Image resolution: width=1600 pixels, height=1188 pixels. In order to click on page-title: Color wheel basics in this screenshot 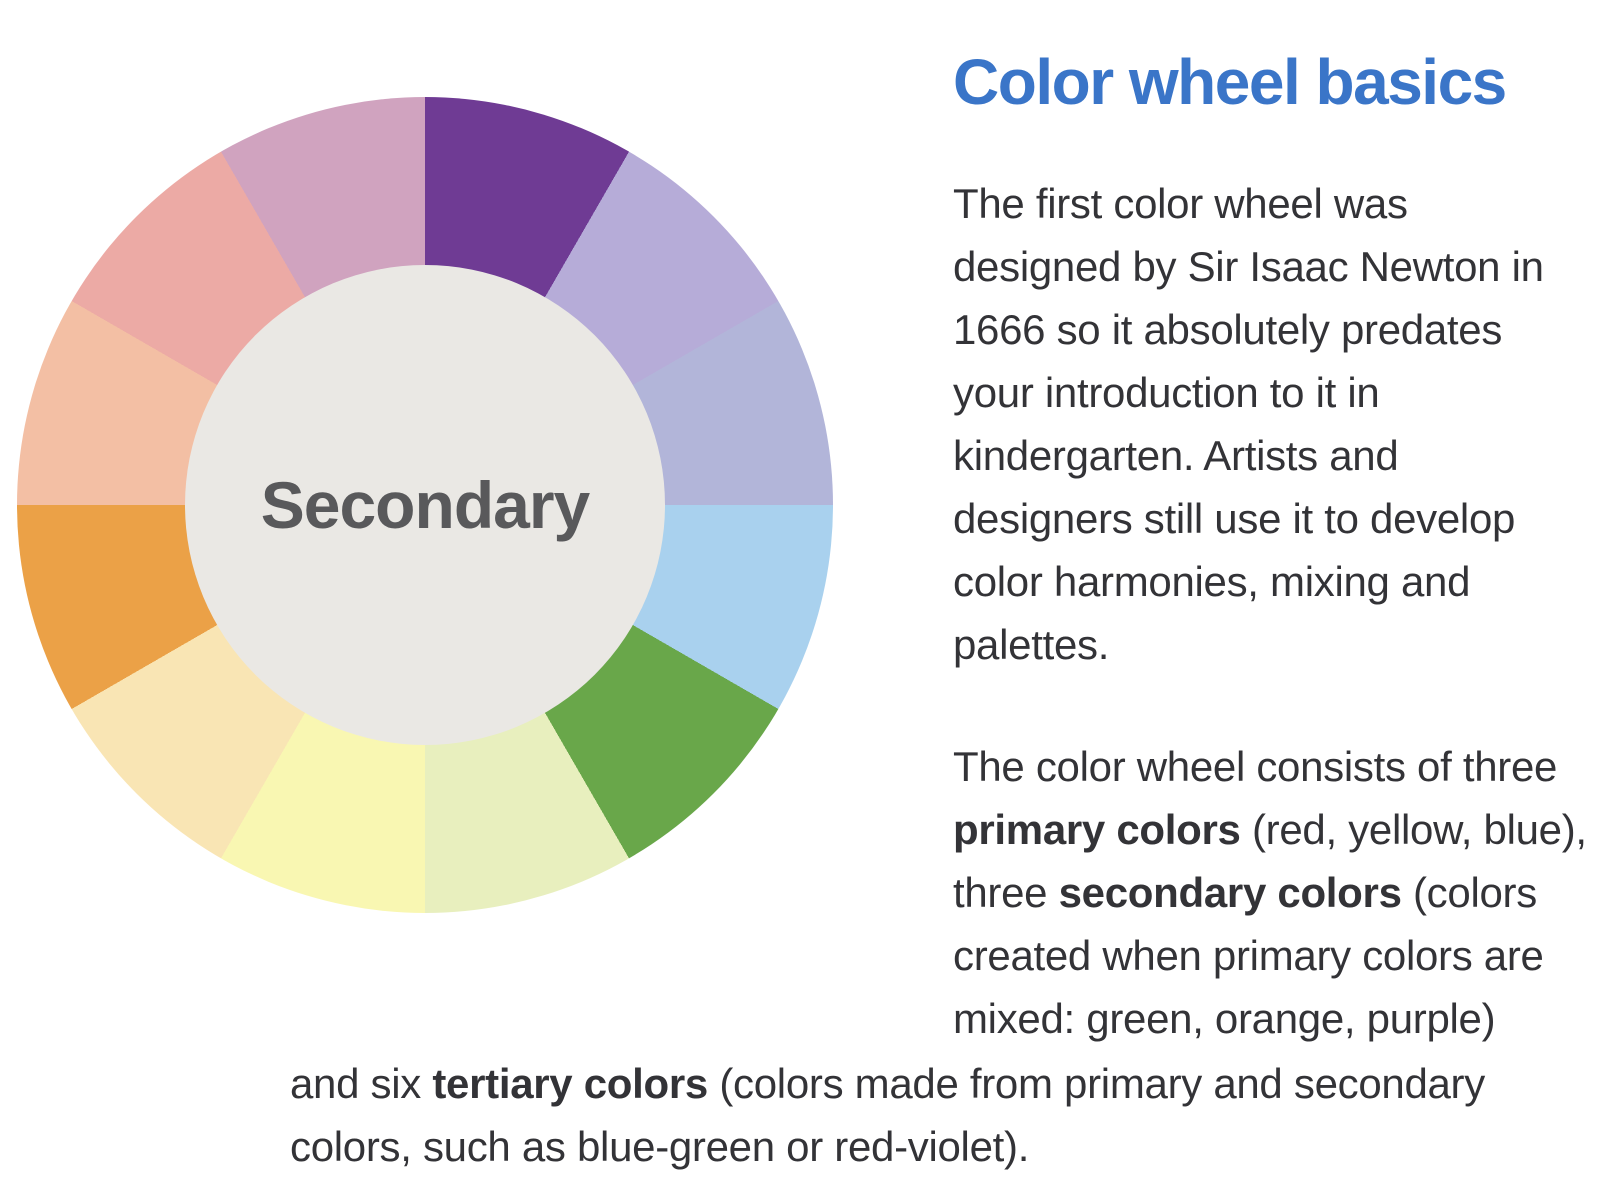, I will do `click(1230, 82)`.